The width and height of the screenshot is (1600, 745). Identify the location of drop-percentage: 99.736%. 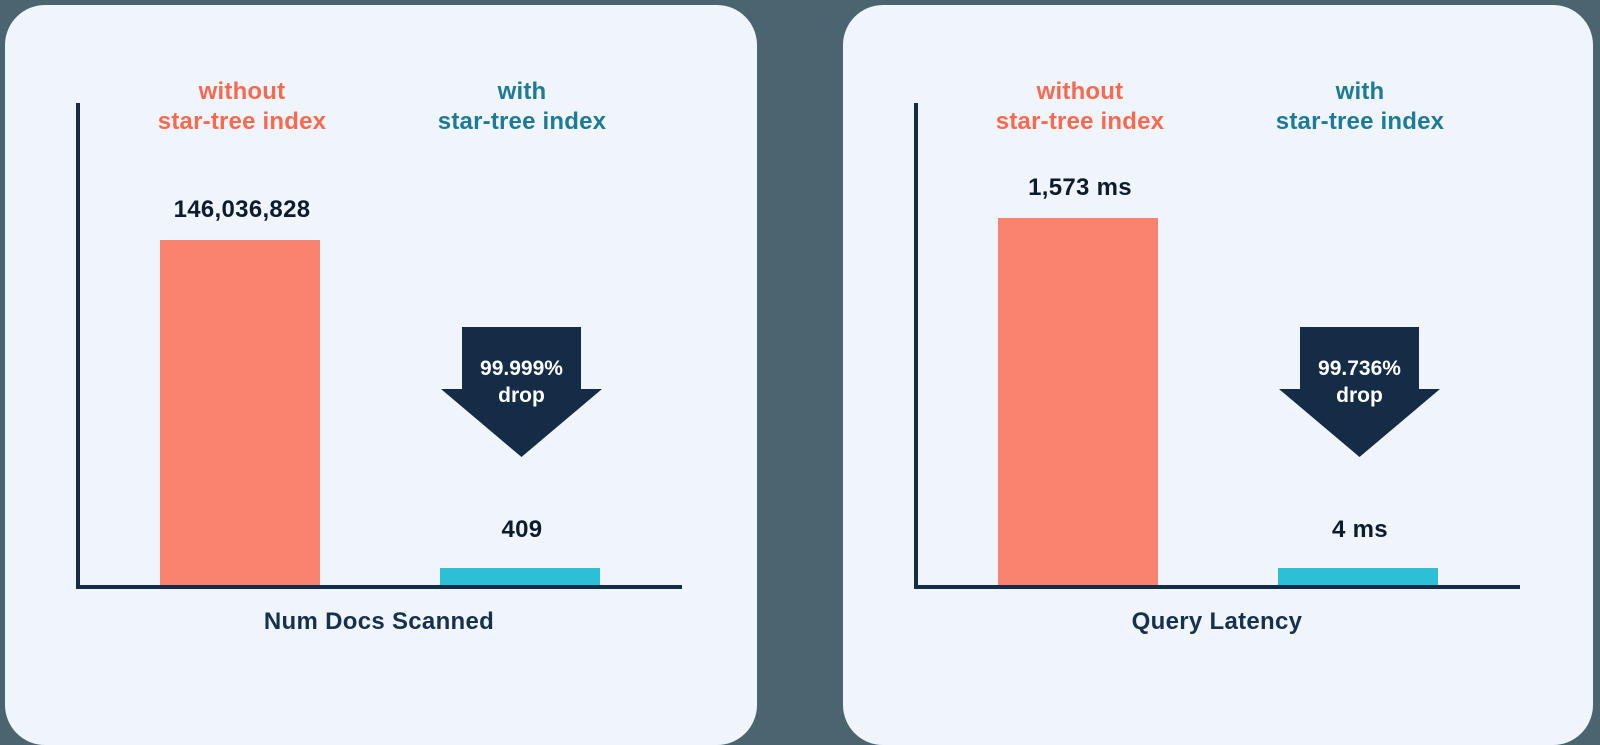
(1359, 368).